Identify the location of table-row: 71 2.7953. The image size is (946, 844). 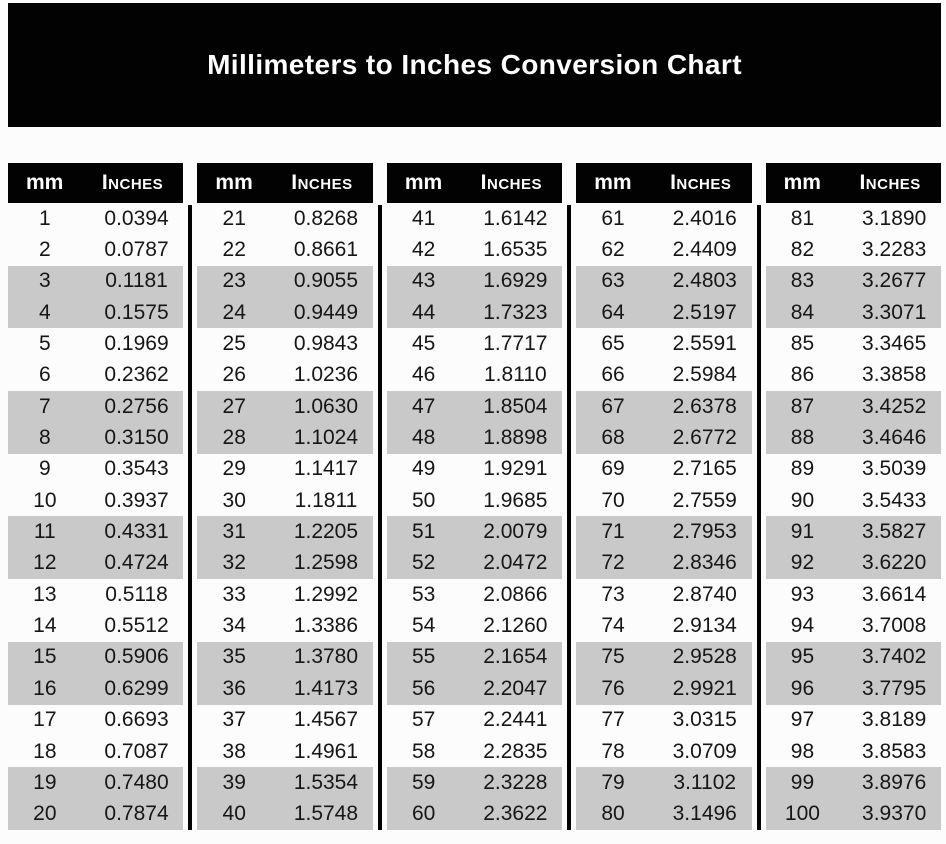
(664, 532).